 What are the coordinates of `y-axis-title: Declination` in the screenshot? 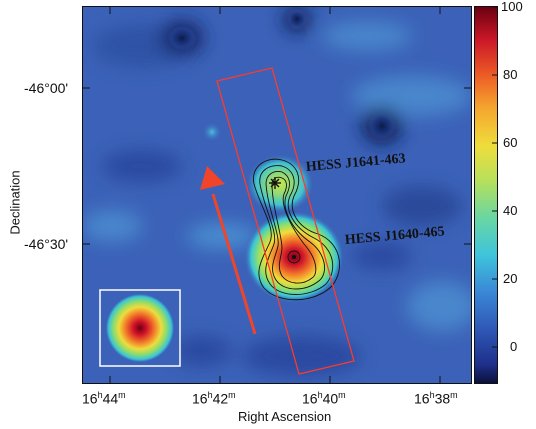 It's located at (15, 202).